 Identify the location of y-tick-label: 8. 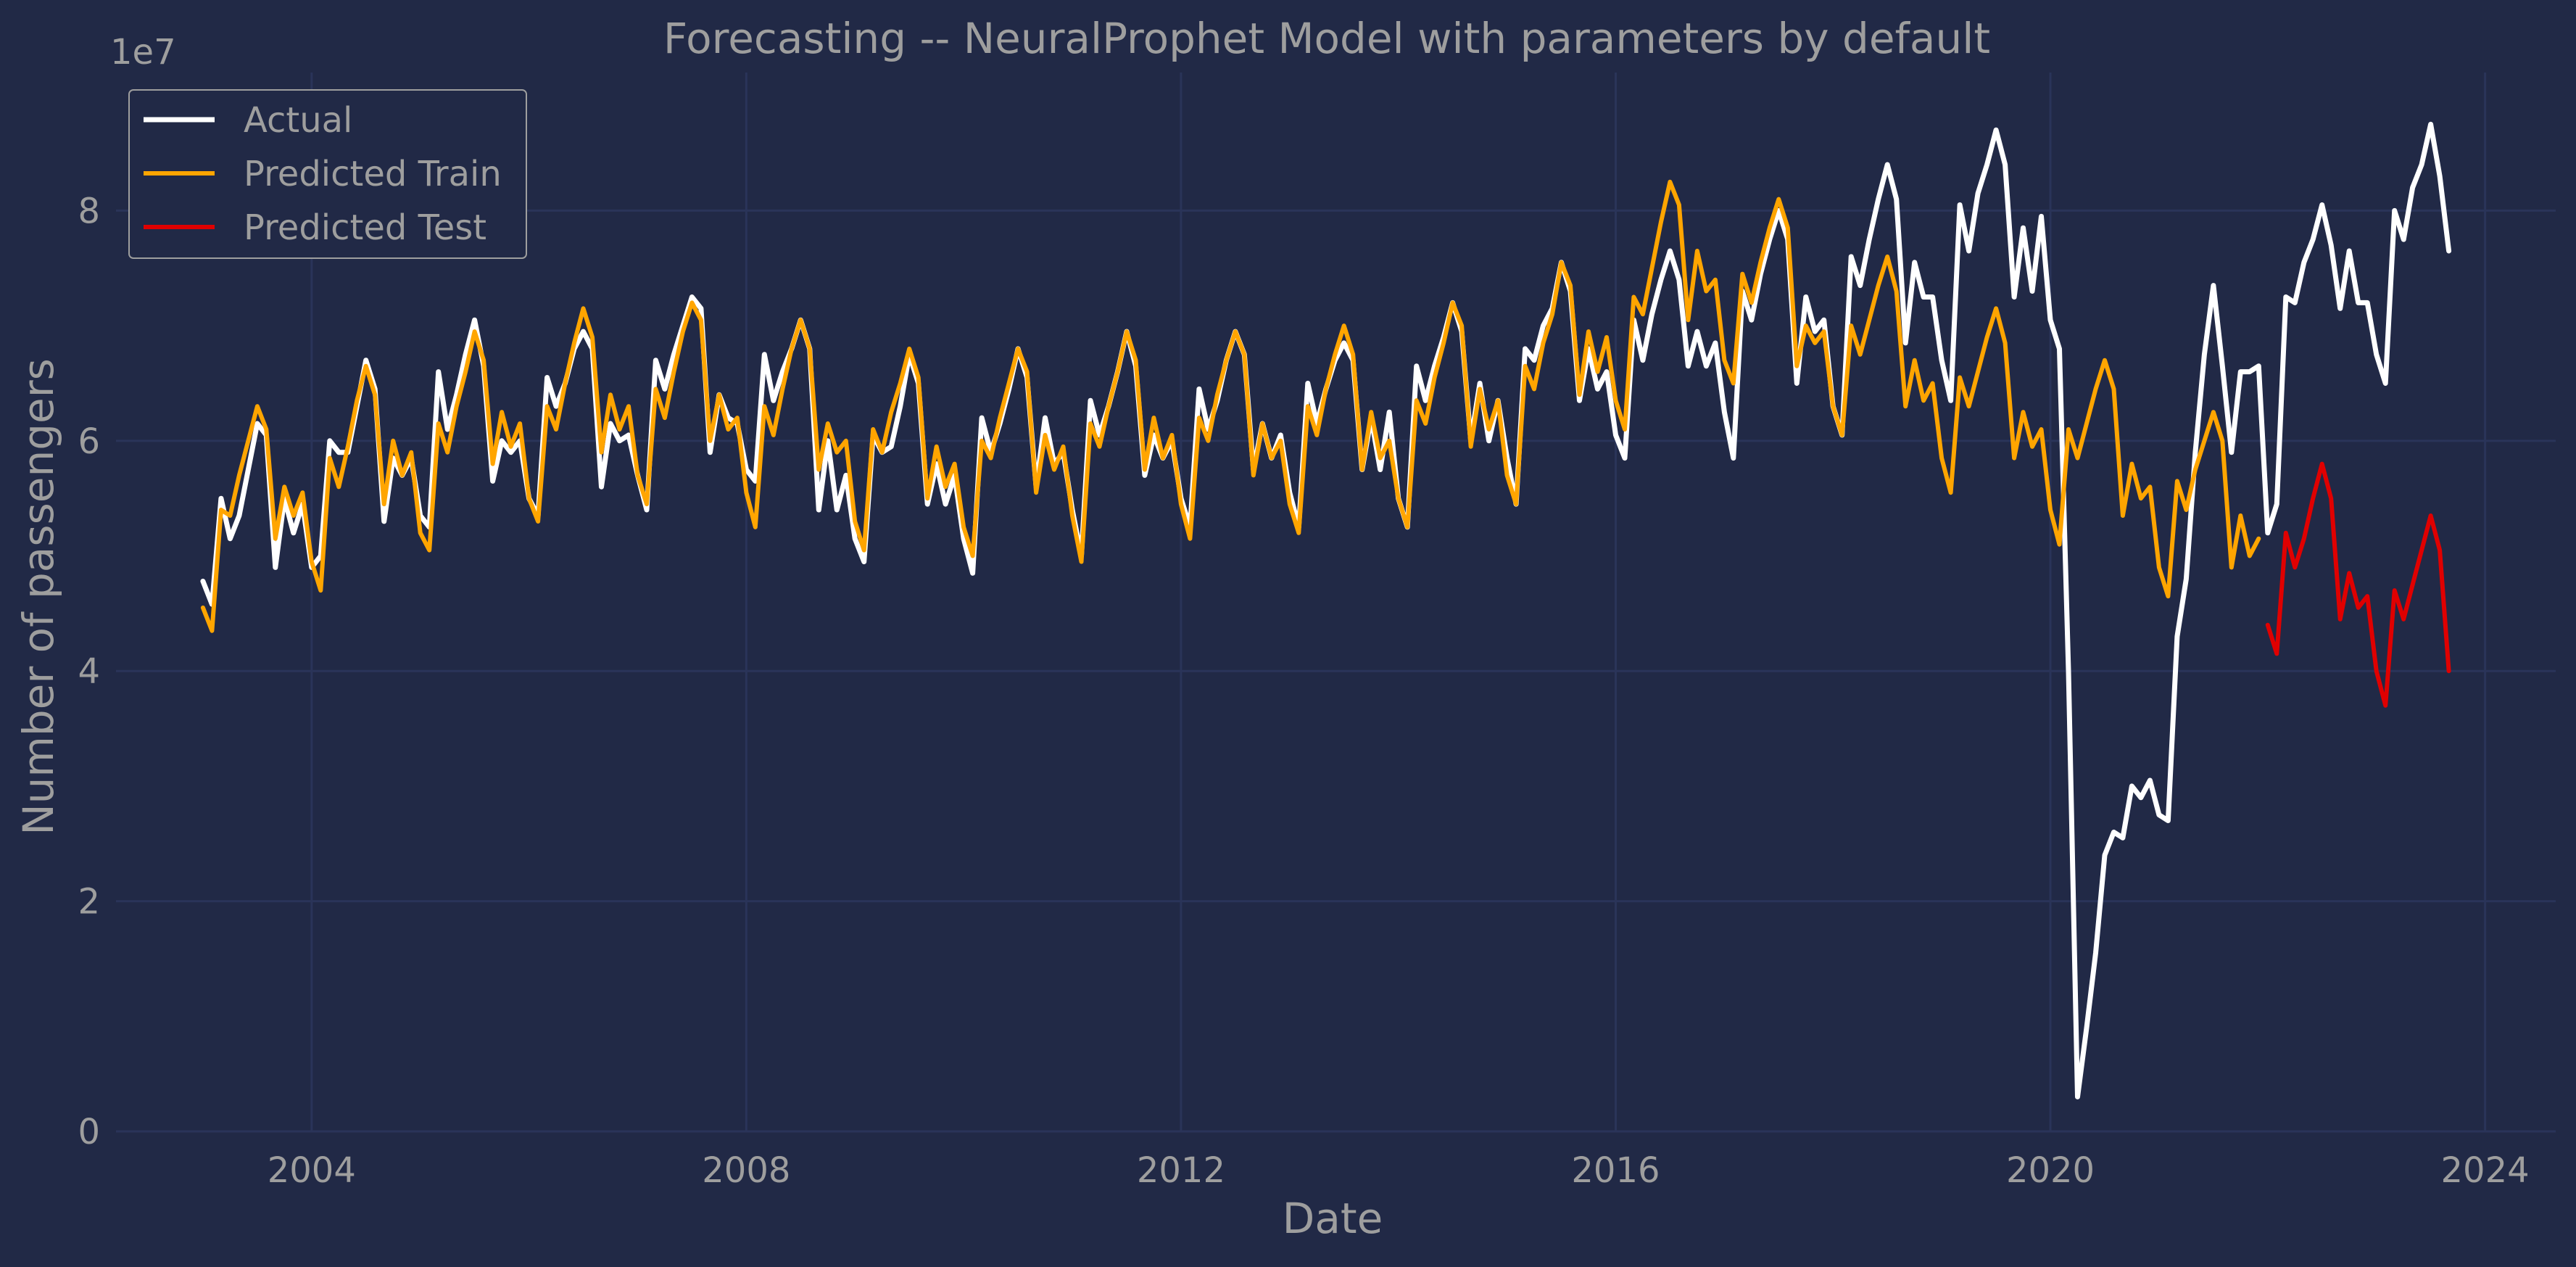
(89, 211).